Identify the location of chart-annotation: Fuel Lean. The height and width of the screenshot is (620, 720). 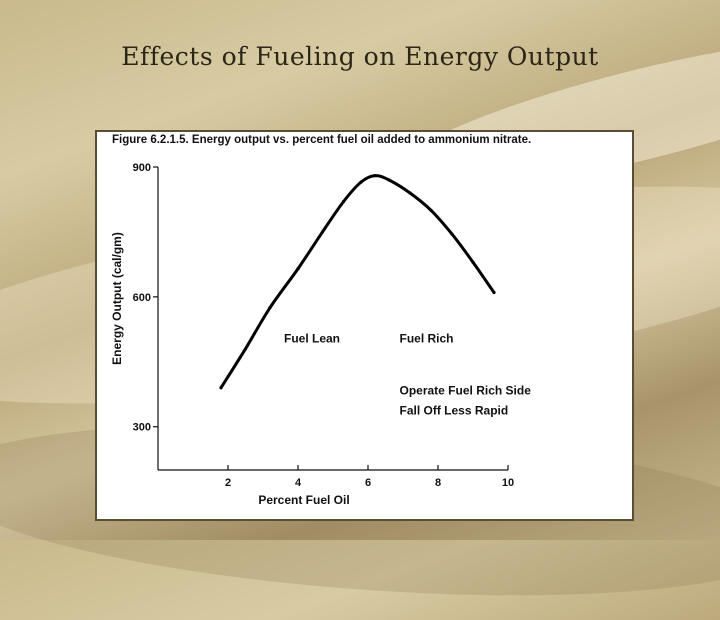
(312, 338).